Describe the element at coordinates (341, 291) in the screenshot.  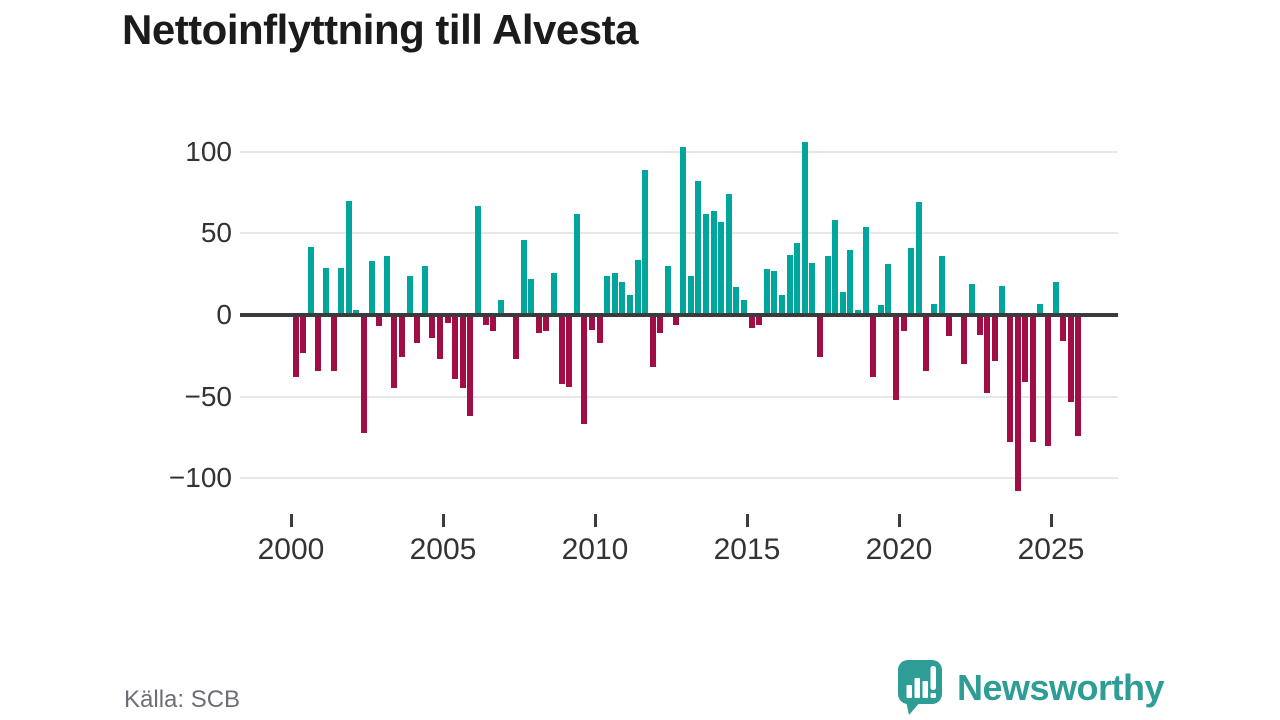
I see `bar-quarter-2001-q3` at that location.